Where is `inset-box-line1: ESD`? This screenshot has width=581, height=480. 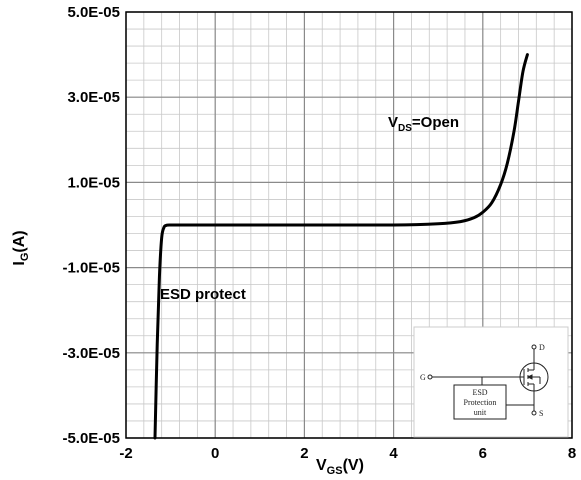 inset-box-line1: ESD is located at coordinates (479, 392).